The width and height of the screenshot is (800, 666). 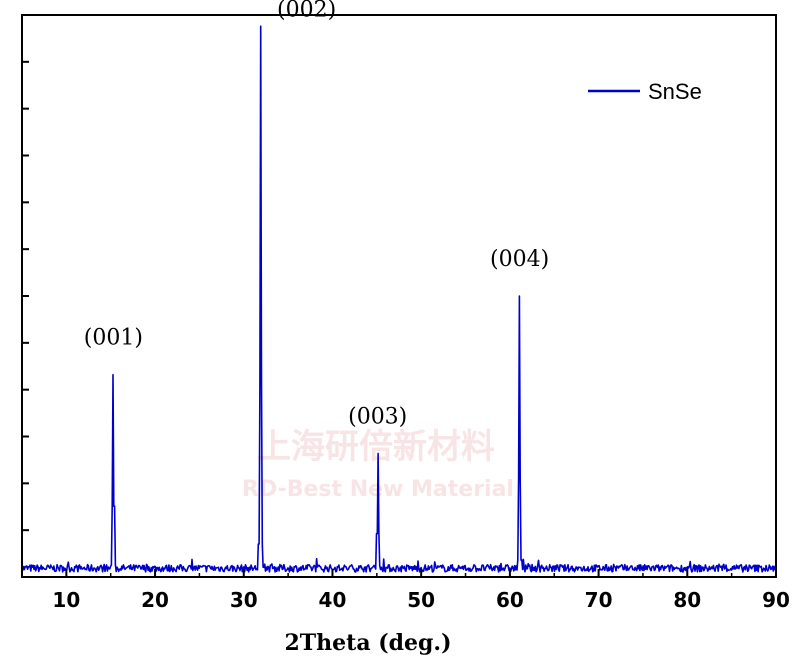 What do you see at coordinates (675, 91) in the screenshot?
I see `legend-label: SnSe` at bounding box center [675, 91].